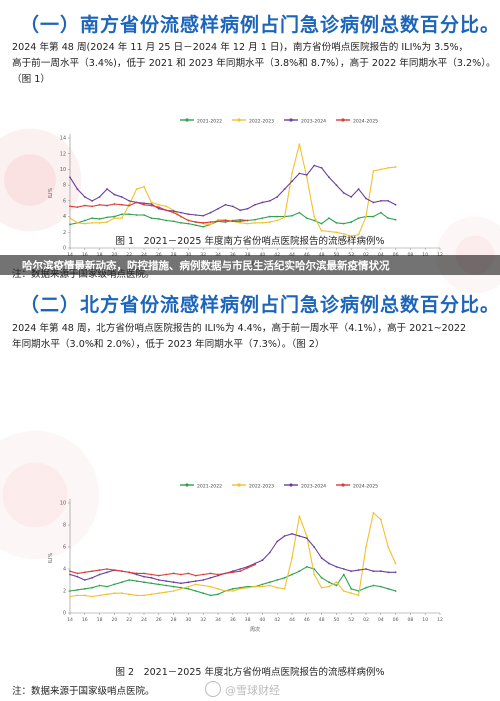  What do you see at coordinates (307, 620) in the screenshot?
I see `x-tick-label: 46` at bounding box center [307, 620].